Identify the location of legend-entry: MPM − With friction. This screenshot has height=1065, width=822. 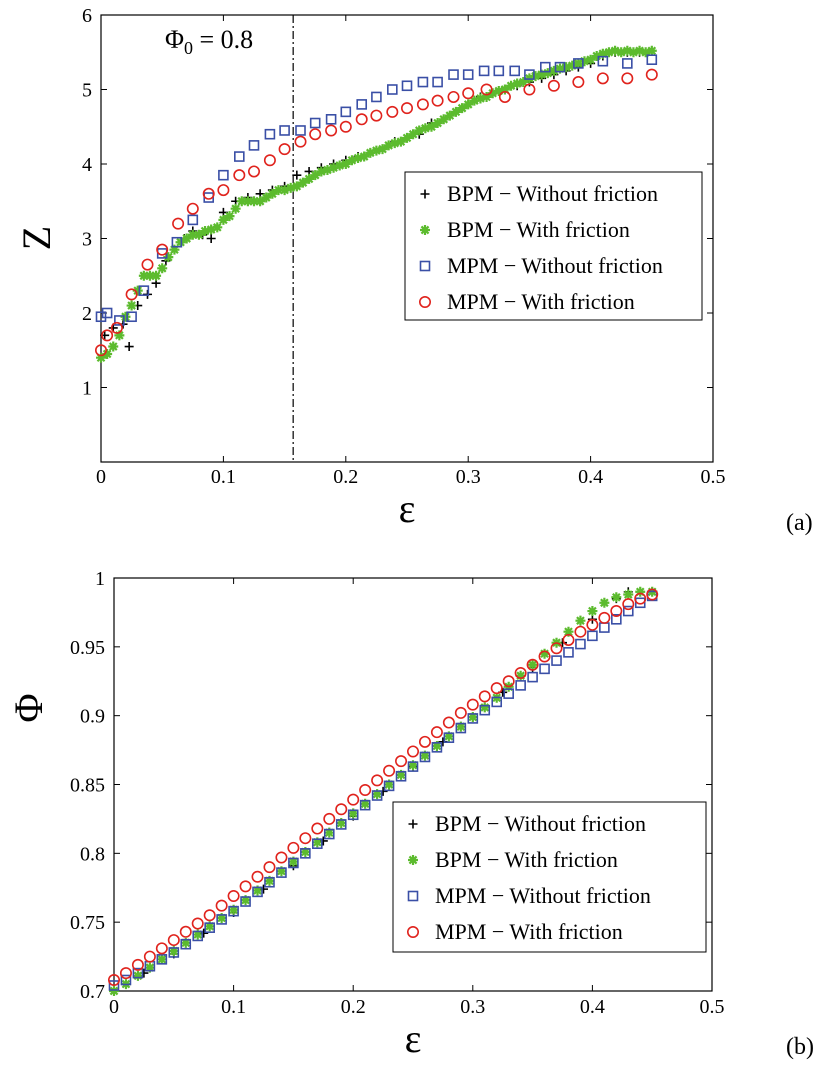
(529, 931).